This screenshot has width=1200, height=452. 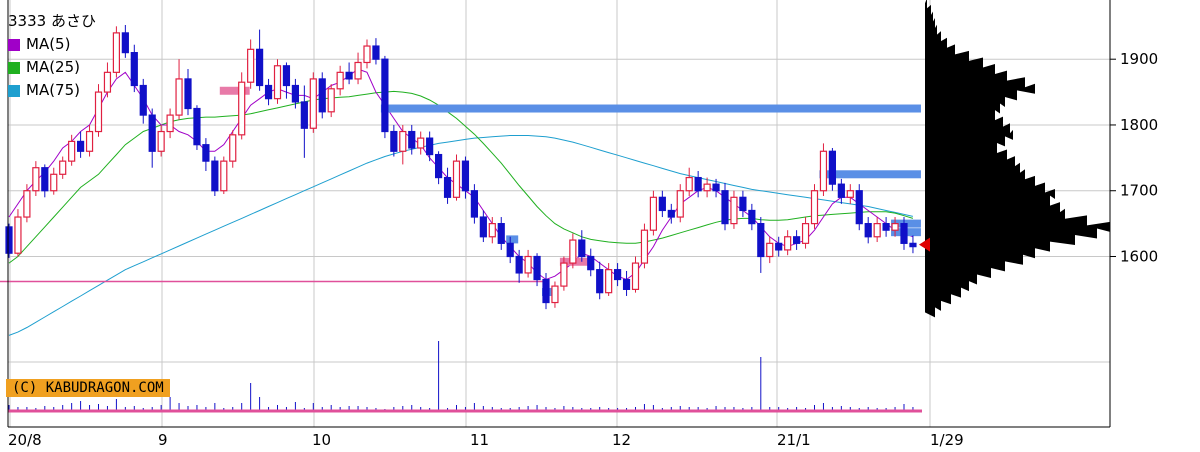 I want to click on x-tick-label: 11, so click(x=479, y=440).